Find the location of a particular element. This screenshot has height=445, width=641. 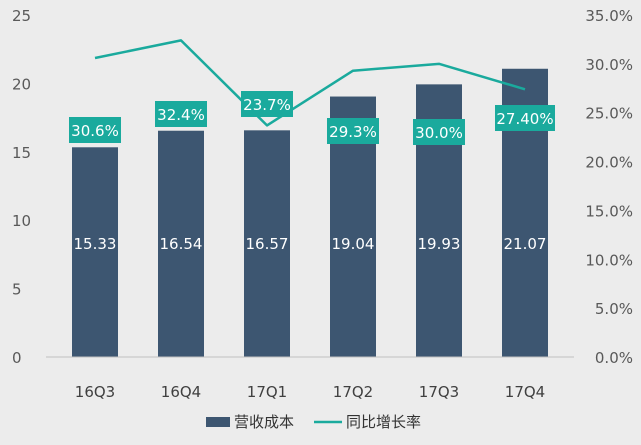

bar-value-label: 19.93 is located at coordinates (439, 244).